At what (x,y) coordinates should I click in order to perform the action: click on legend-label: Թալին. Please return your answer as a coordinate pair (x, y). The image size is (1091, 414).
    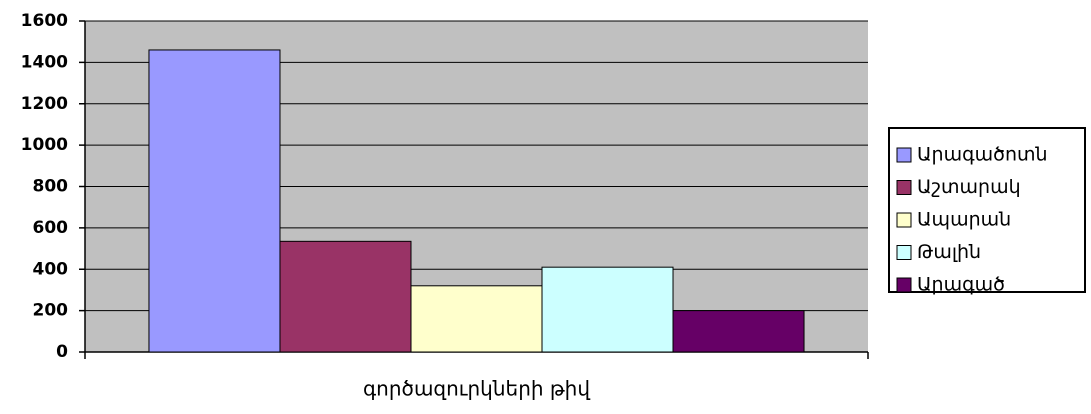
    Looking at the image, I should click on (949, 252).